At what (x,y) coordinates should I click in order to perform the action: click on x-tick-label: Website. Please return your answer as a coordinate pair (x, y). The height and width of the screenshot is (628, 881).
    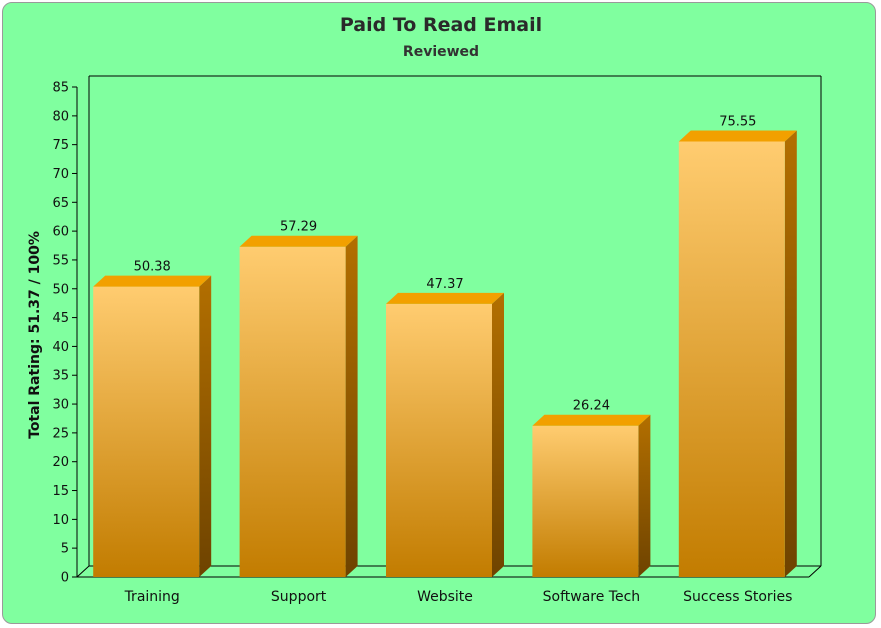
    Looking at the image, I should click on (445, 597).